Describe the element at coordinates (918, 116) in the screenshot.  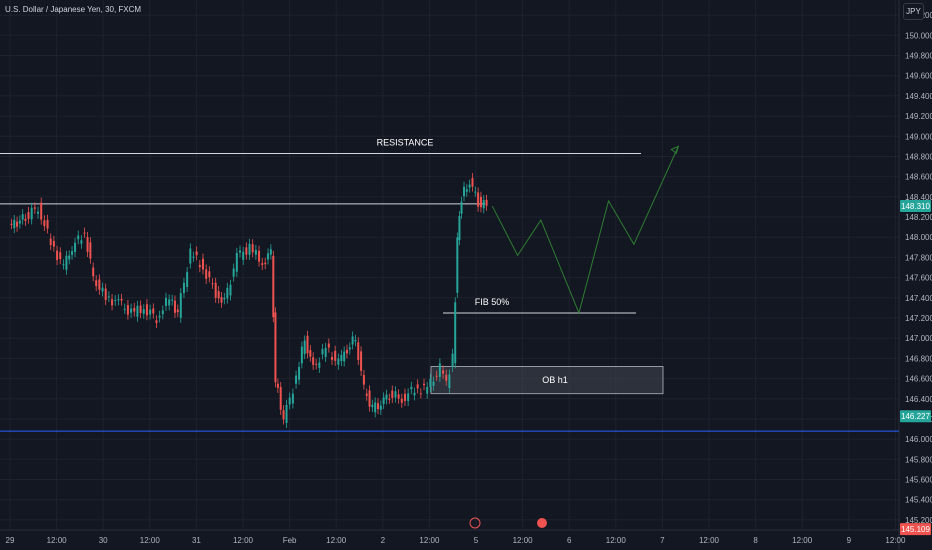
I see `price-tick-label: 149.200` at that location.